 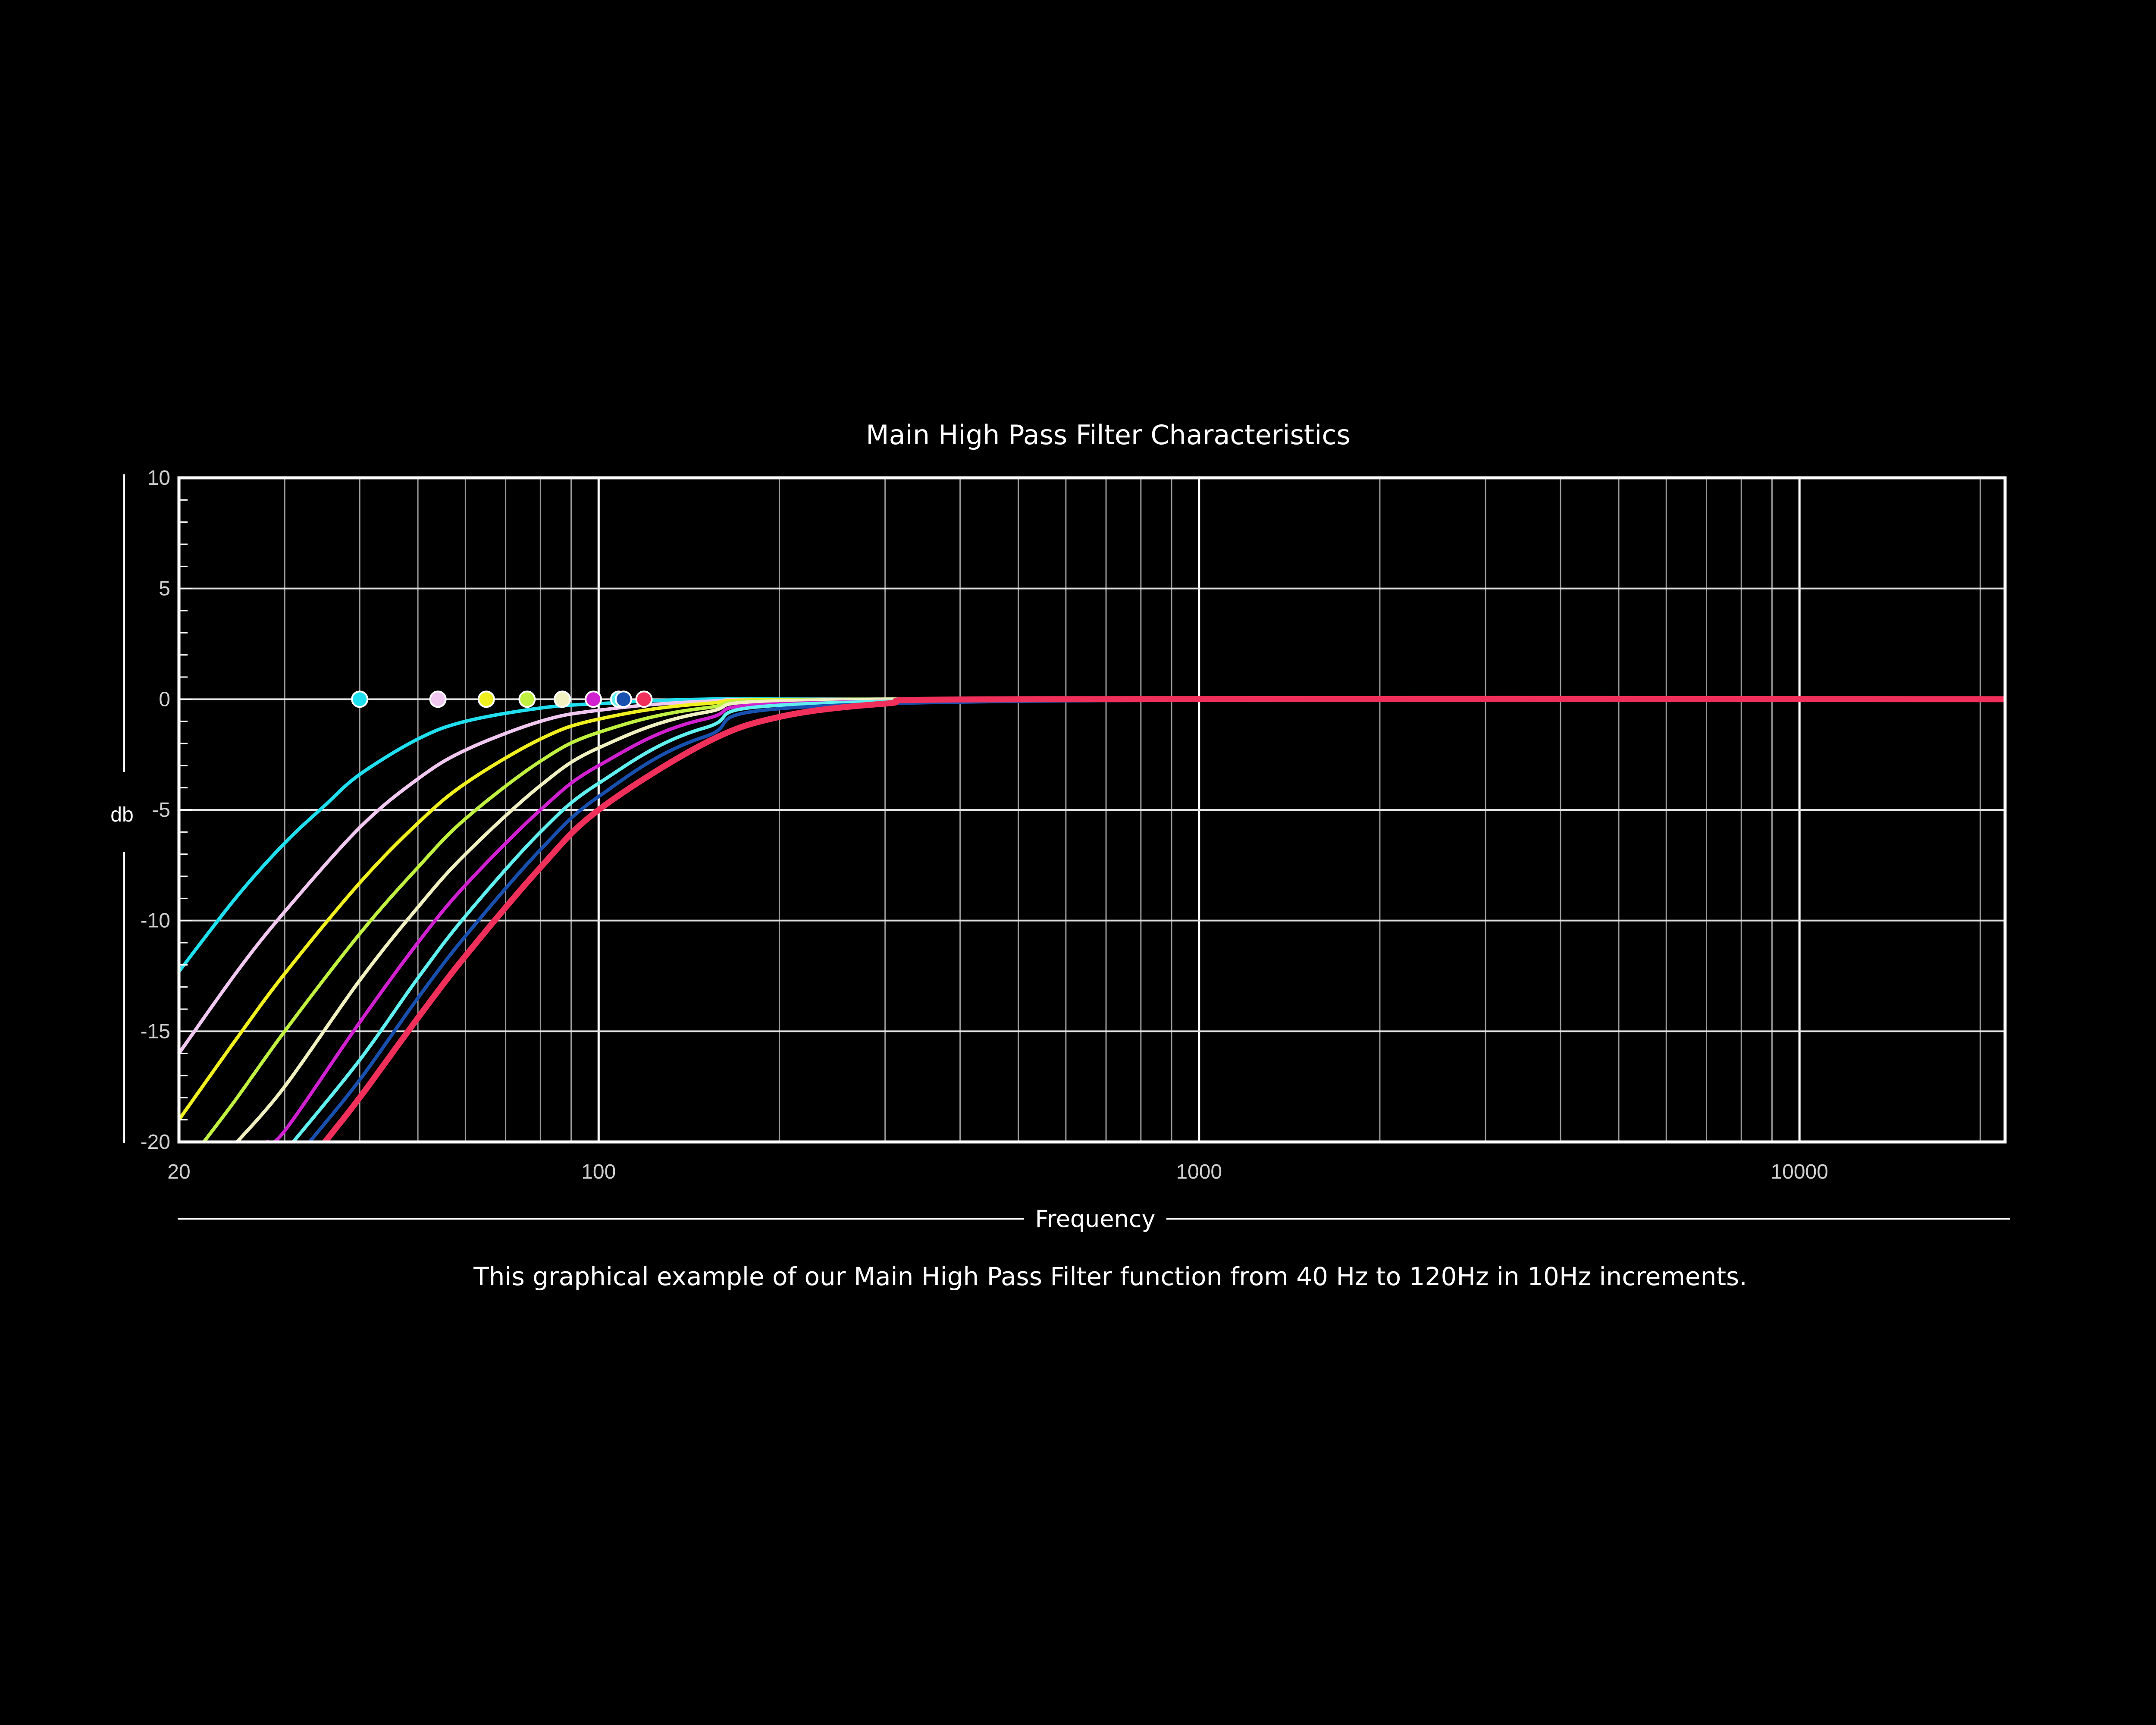 I want to click on y-tick-label: 0, so click(x=164, y=700).